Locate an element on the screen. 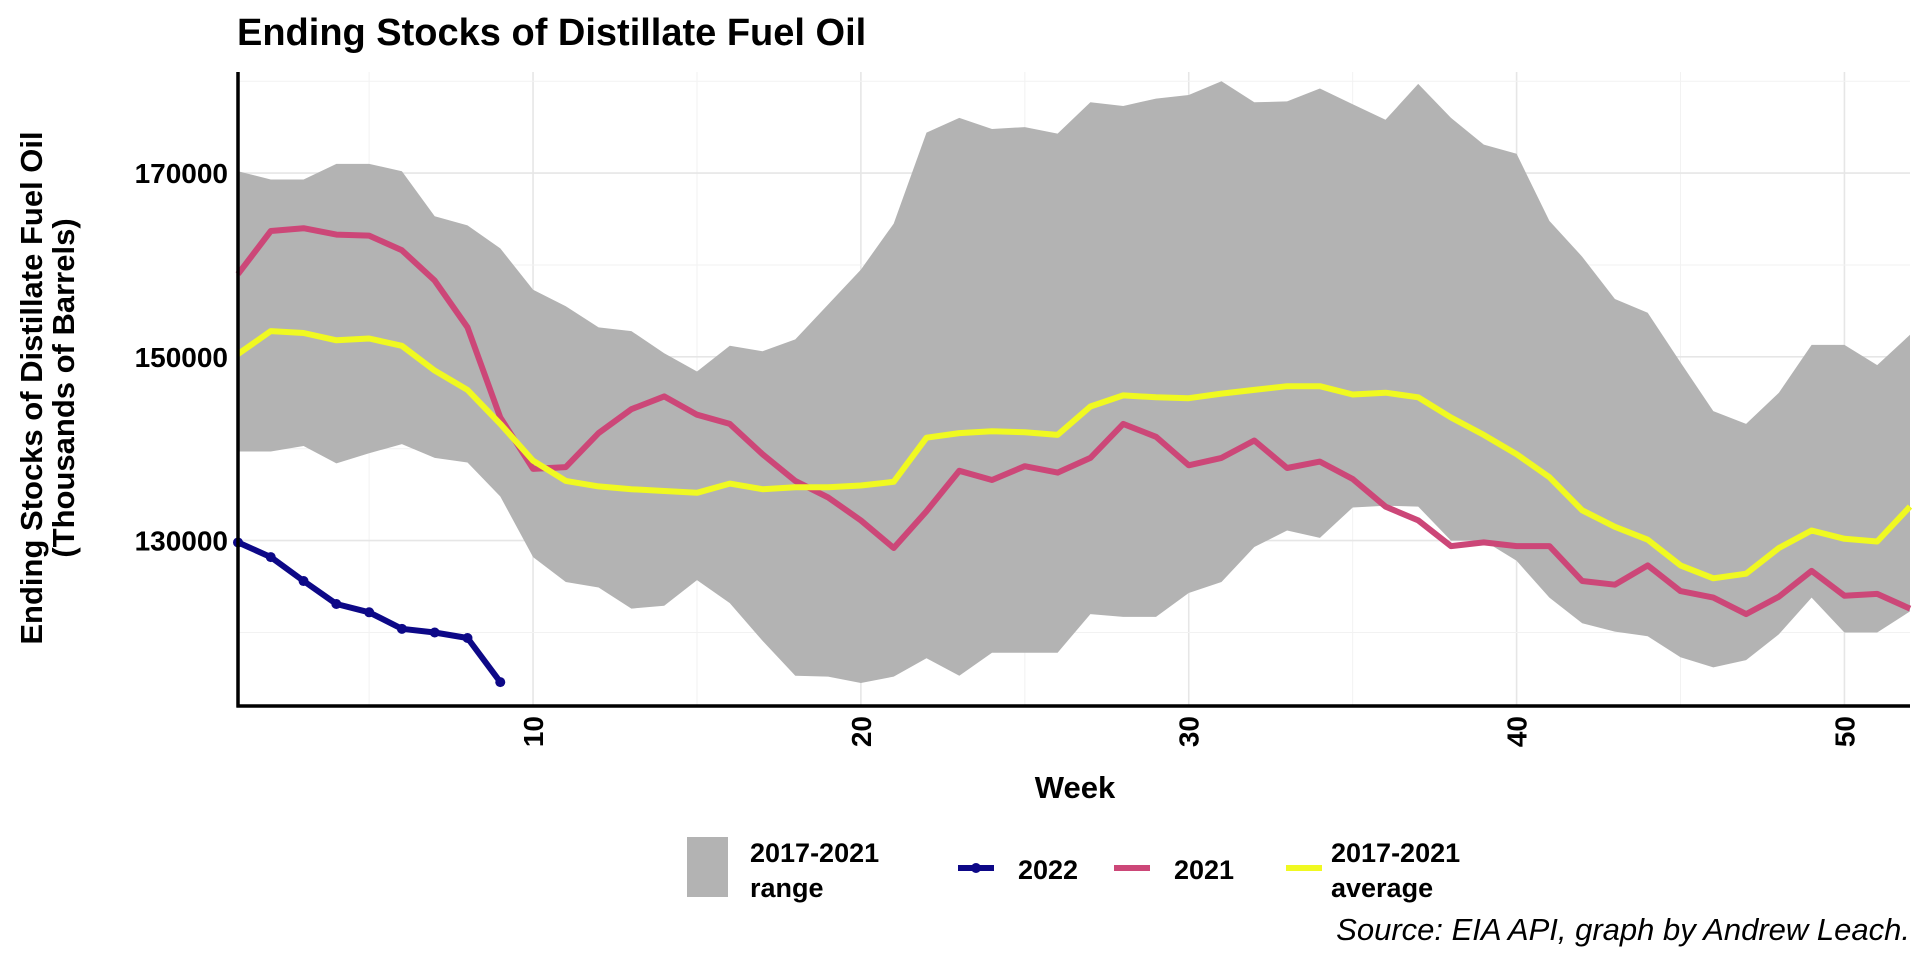  x-tick-label: 20 is located at coordinates (861, 731).